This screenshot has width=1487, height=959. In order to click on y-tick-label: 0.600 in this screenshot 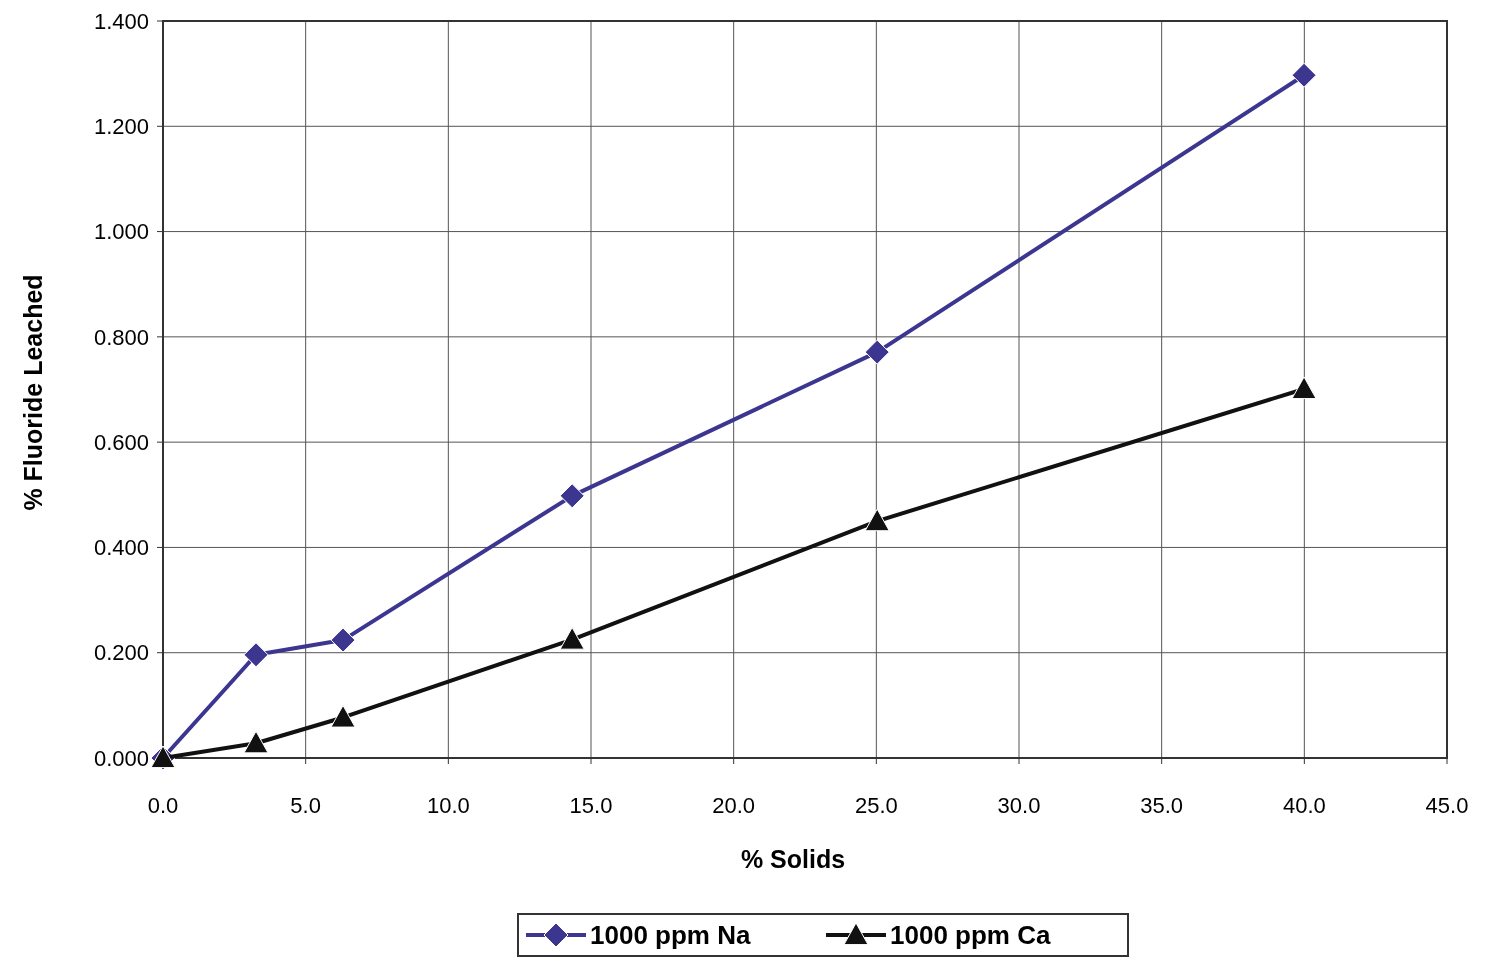, I will do `click(121, 442)`.